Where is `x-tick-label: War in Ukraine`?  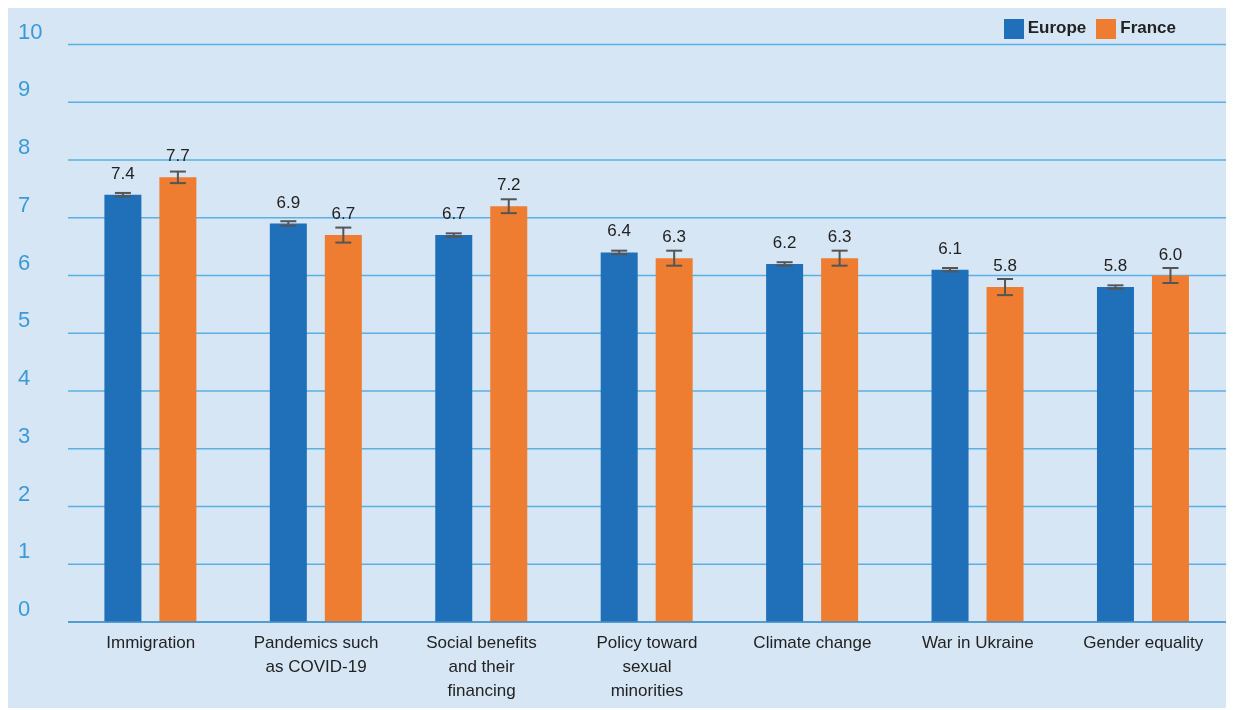 x-tick-label: War in Ukraine is located at coordinates (977, 642).